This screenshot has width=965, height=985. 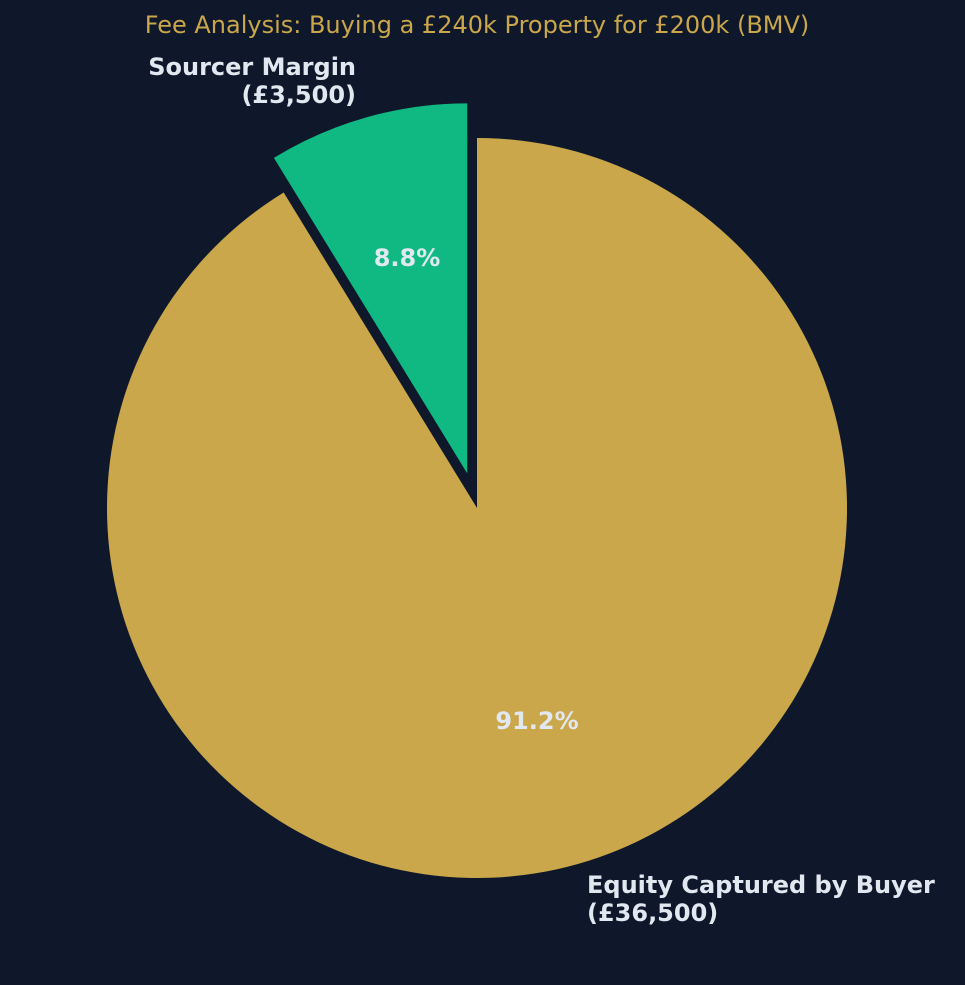 What do you see at coordinates (370, 288) in the screenshot?
I see `slice-sourcer-margin` at bounding box center [370, 288].